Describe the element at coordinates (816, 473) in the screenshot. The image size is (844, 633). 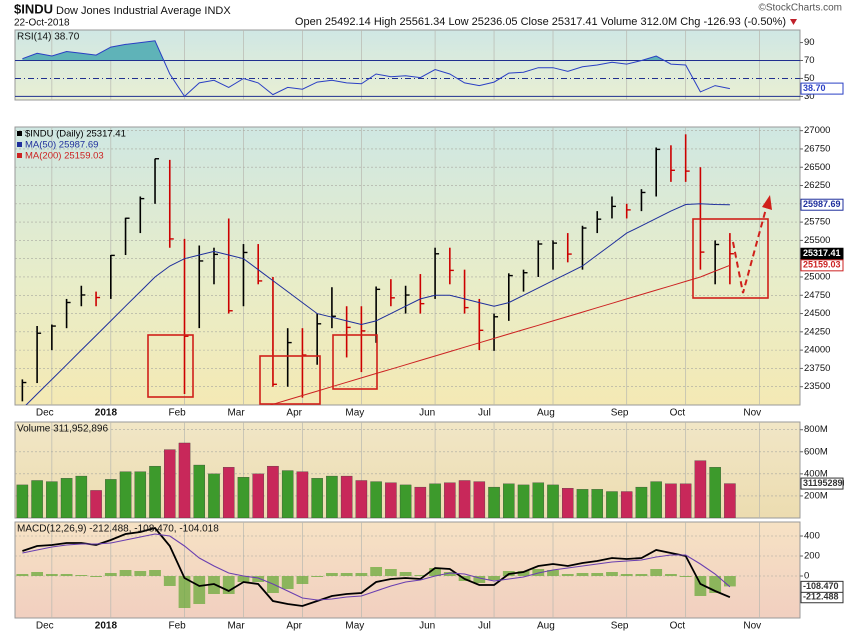
I see `y-tick-label: 400M` at that location.